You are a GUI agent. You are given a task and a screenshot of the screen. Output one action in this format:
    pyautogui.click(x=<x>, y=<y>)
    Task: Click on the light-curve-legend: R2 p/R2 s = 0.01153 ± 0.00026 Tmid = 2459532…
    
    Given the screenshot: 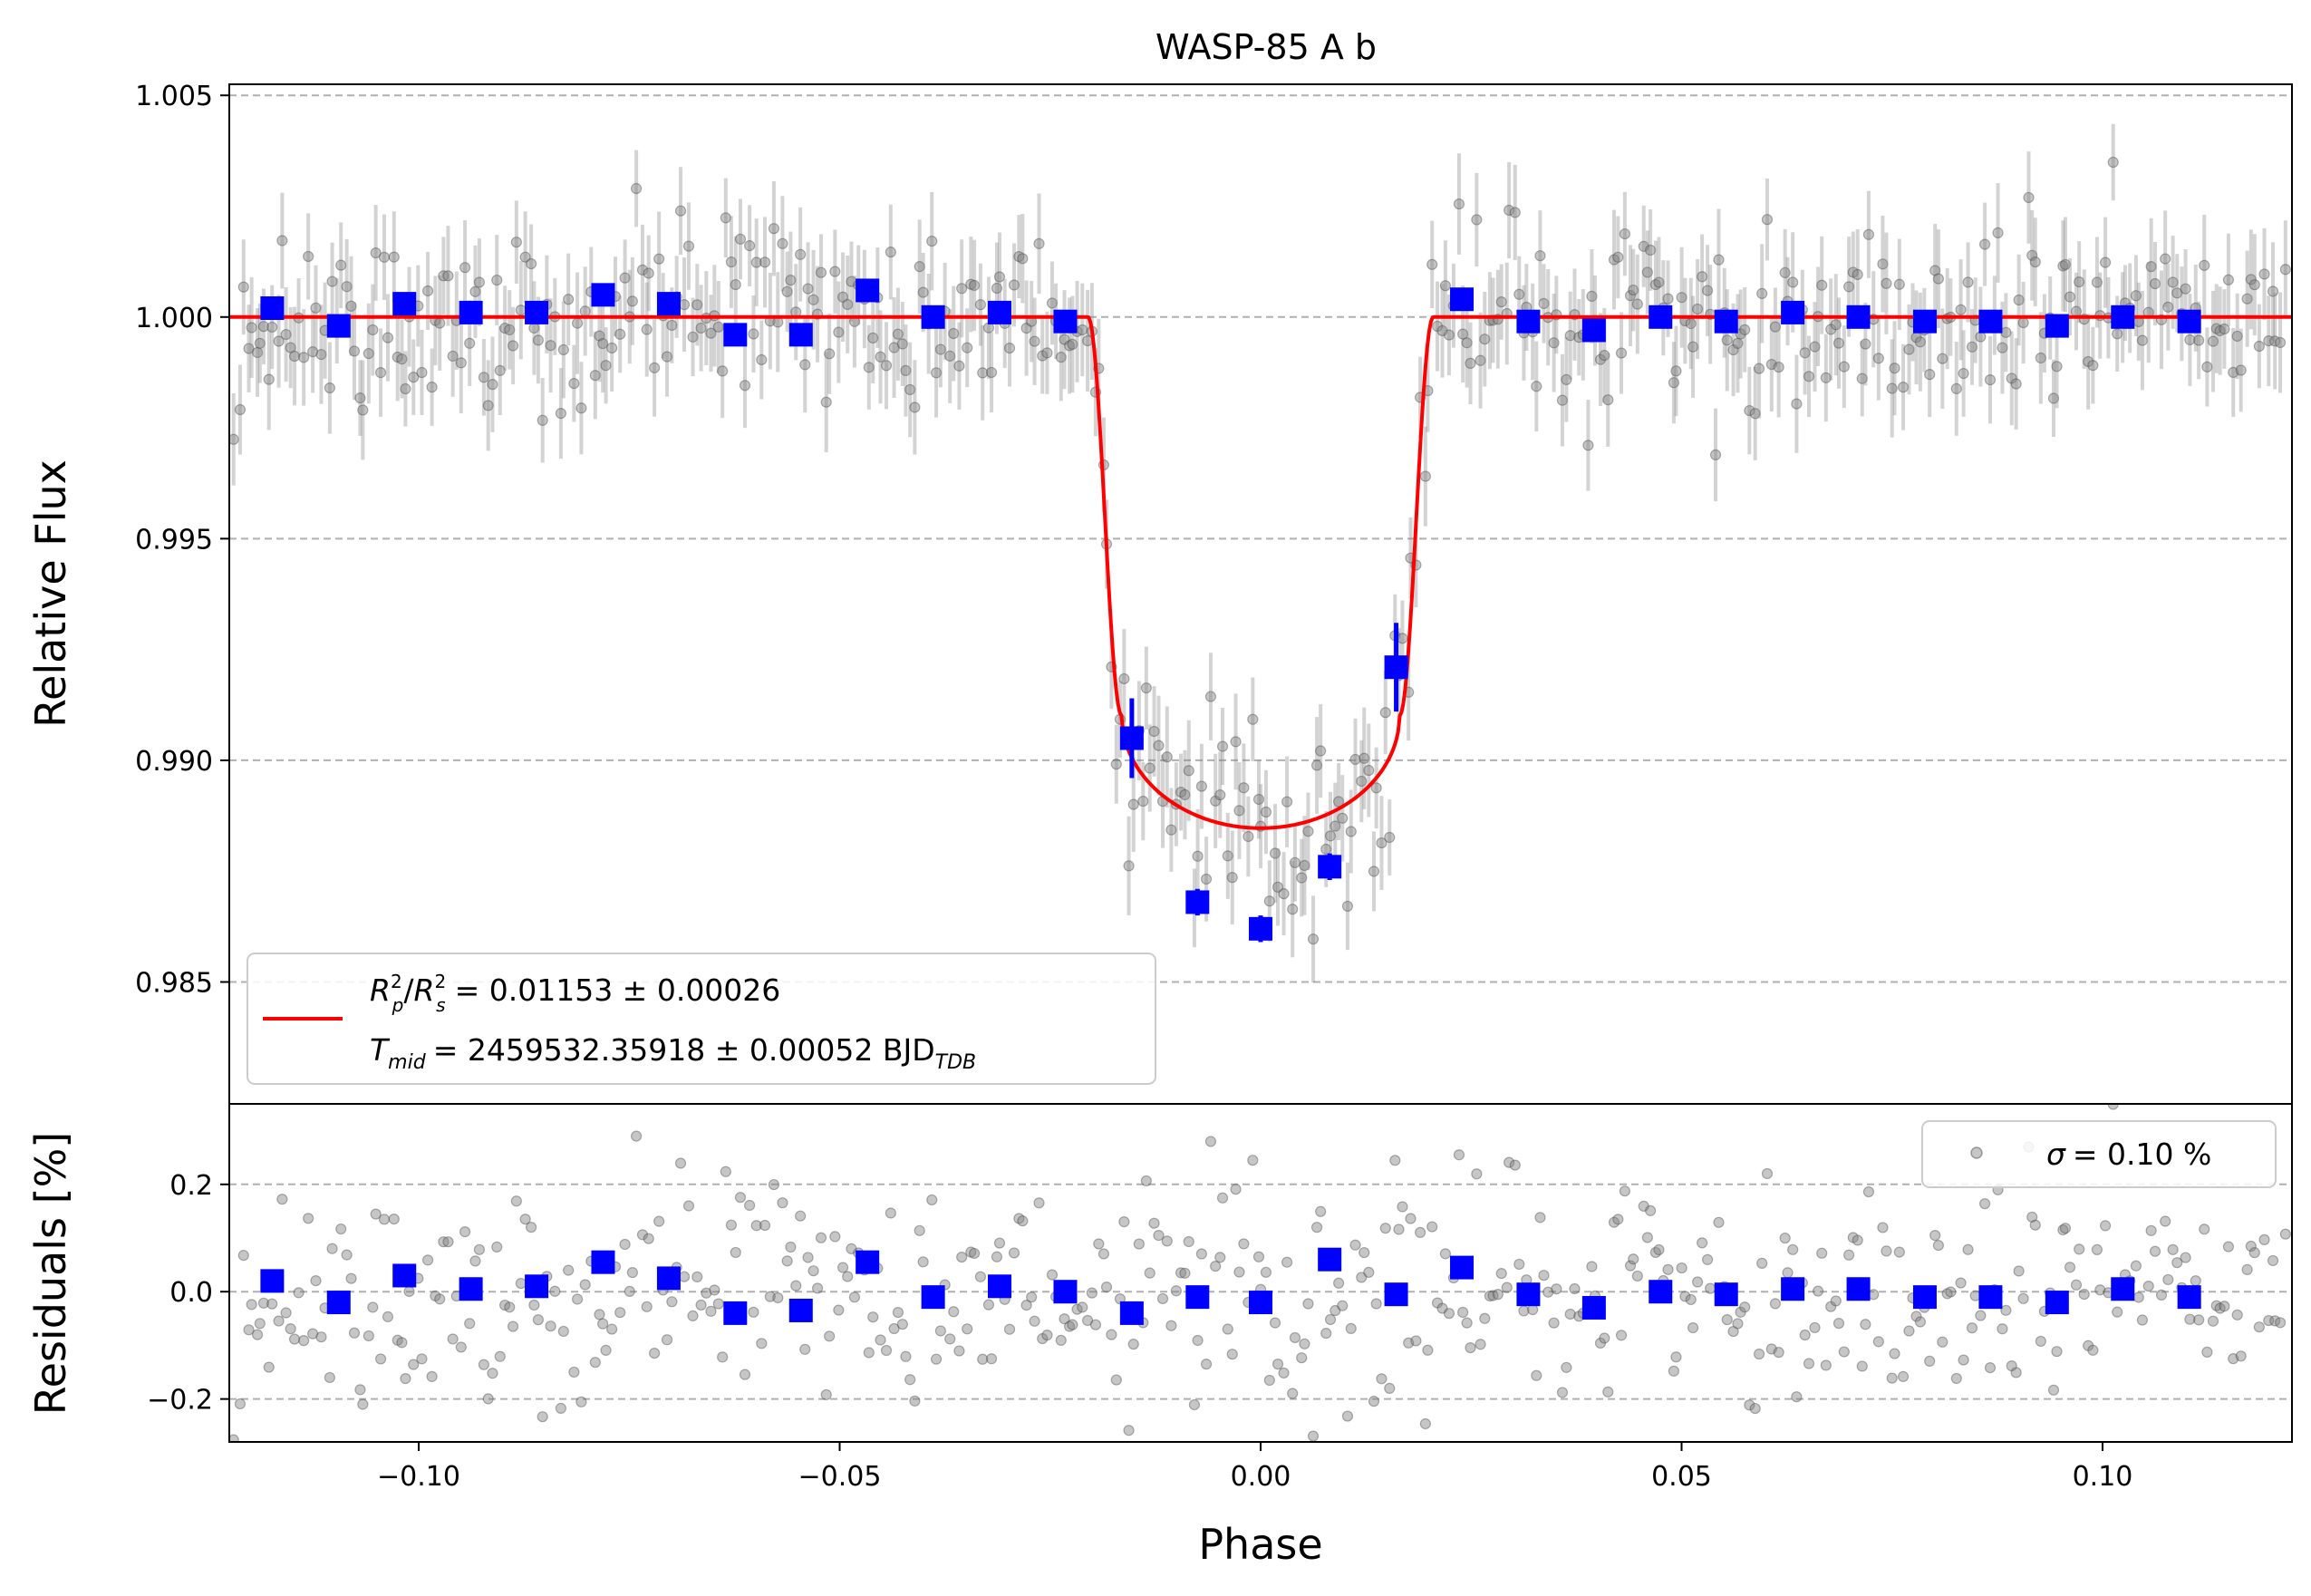 What is the action you would take?
    pyautogui.click(x=702, y=1019)
    